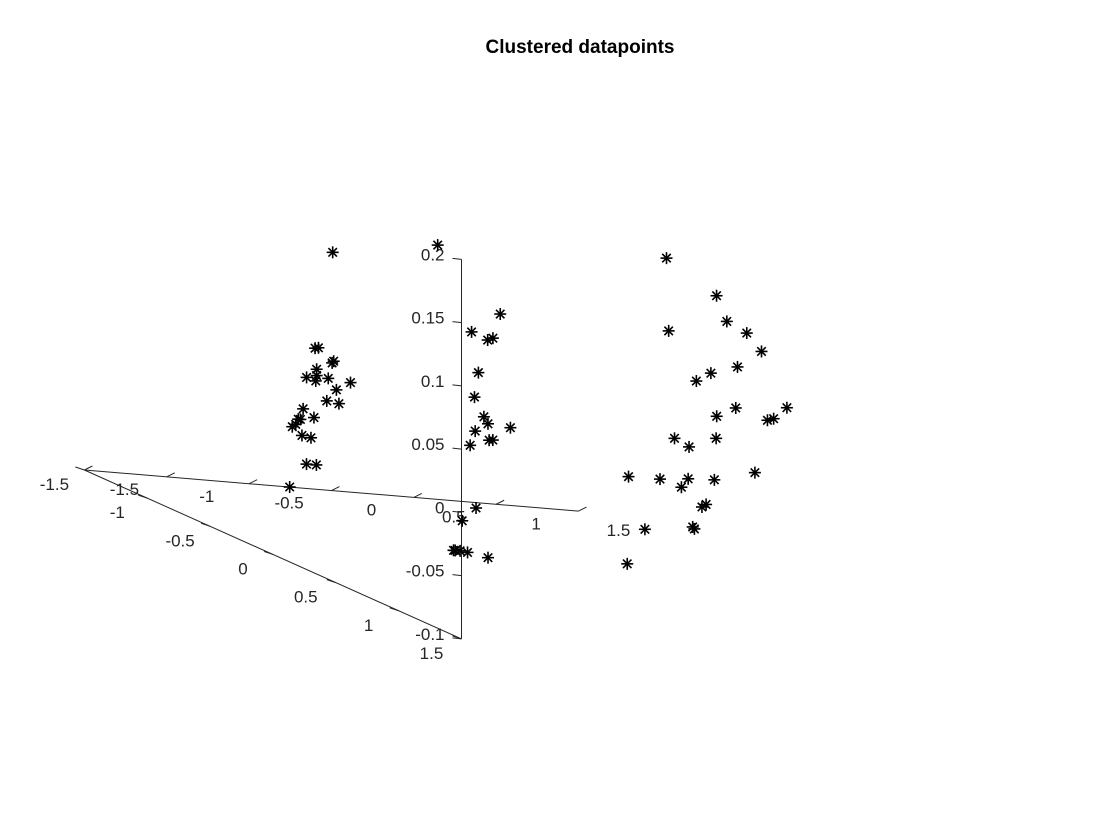 The height and width of the screenshot is (840, 1120). Describe the element at coordinates (425, 571) in the screenshot. I see `z-tick-label: -0.05` at that location.